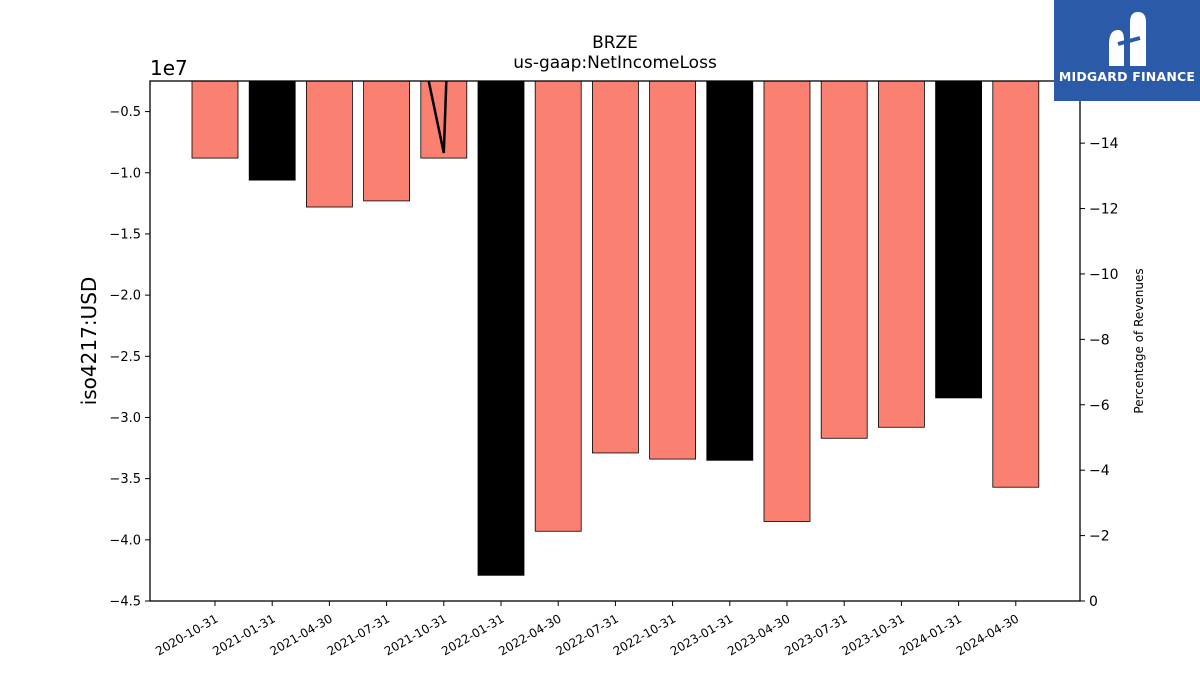  Describe the element at coordinates (125, 173) in the screenshot. I see `y-tick-label: −1.0` at that location.